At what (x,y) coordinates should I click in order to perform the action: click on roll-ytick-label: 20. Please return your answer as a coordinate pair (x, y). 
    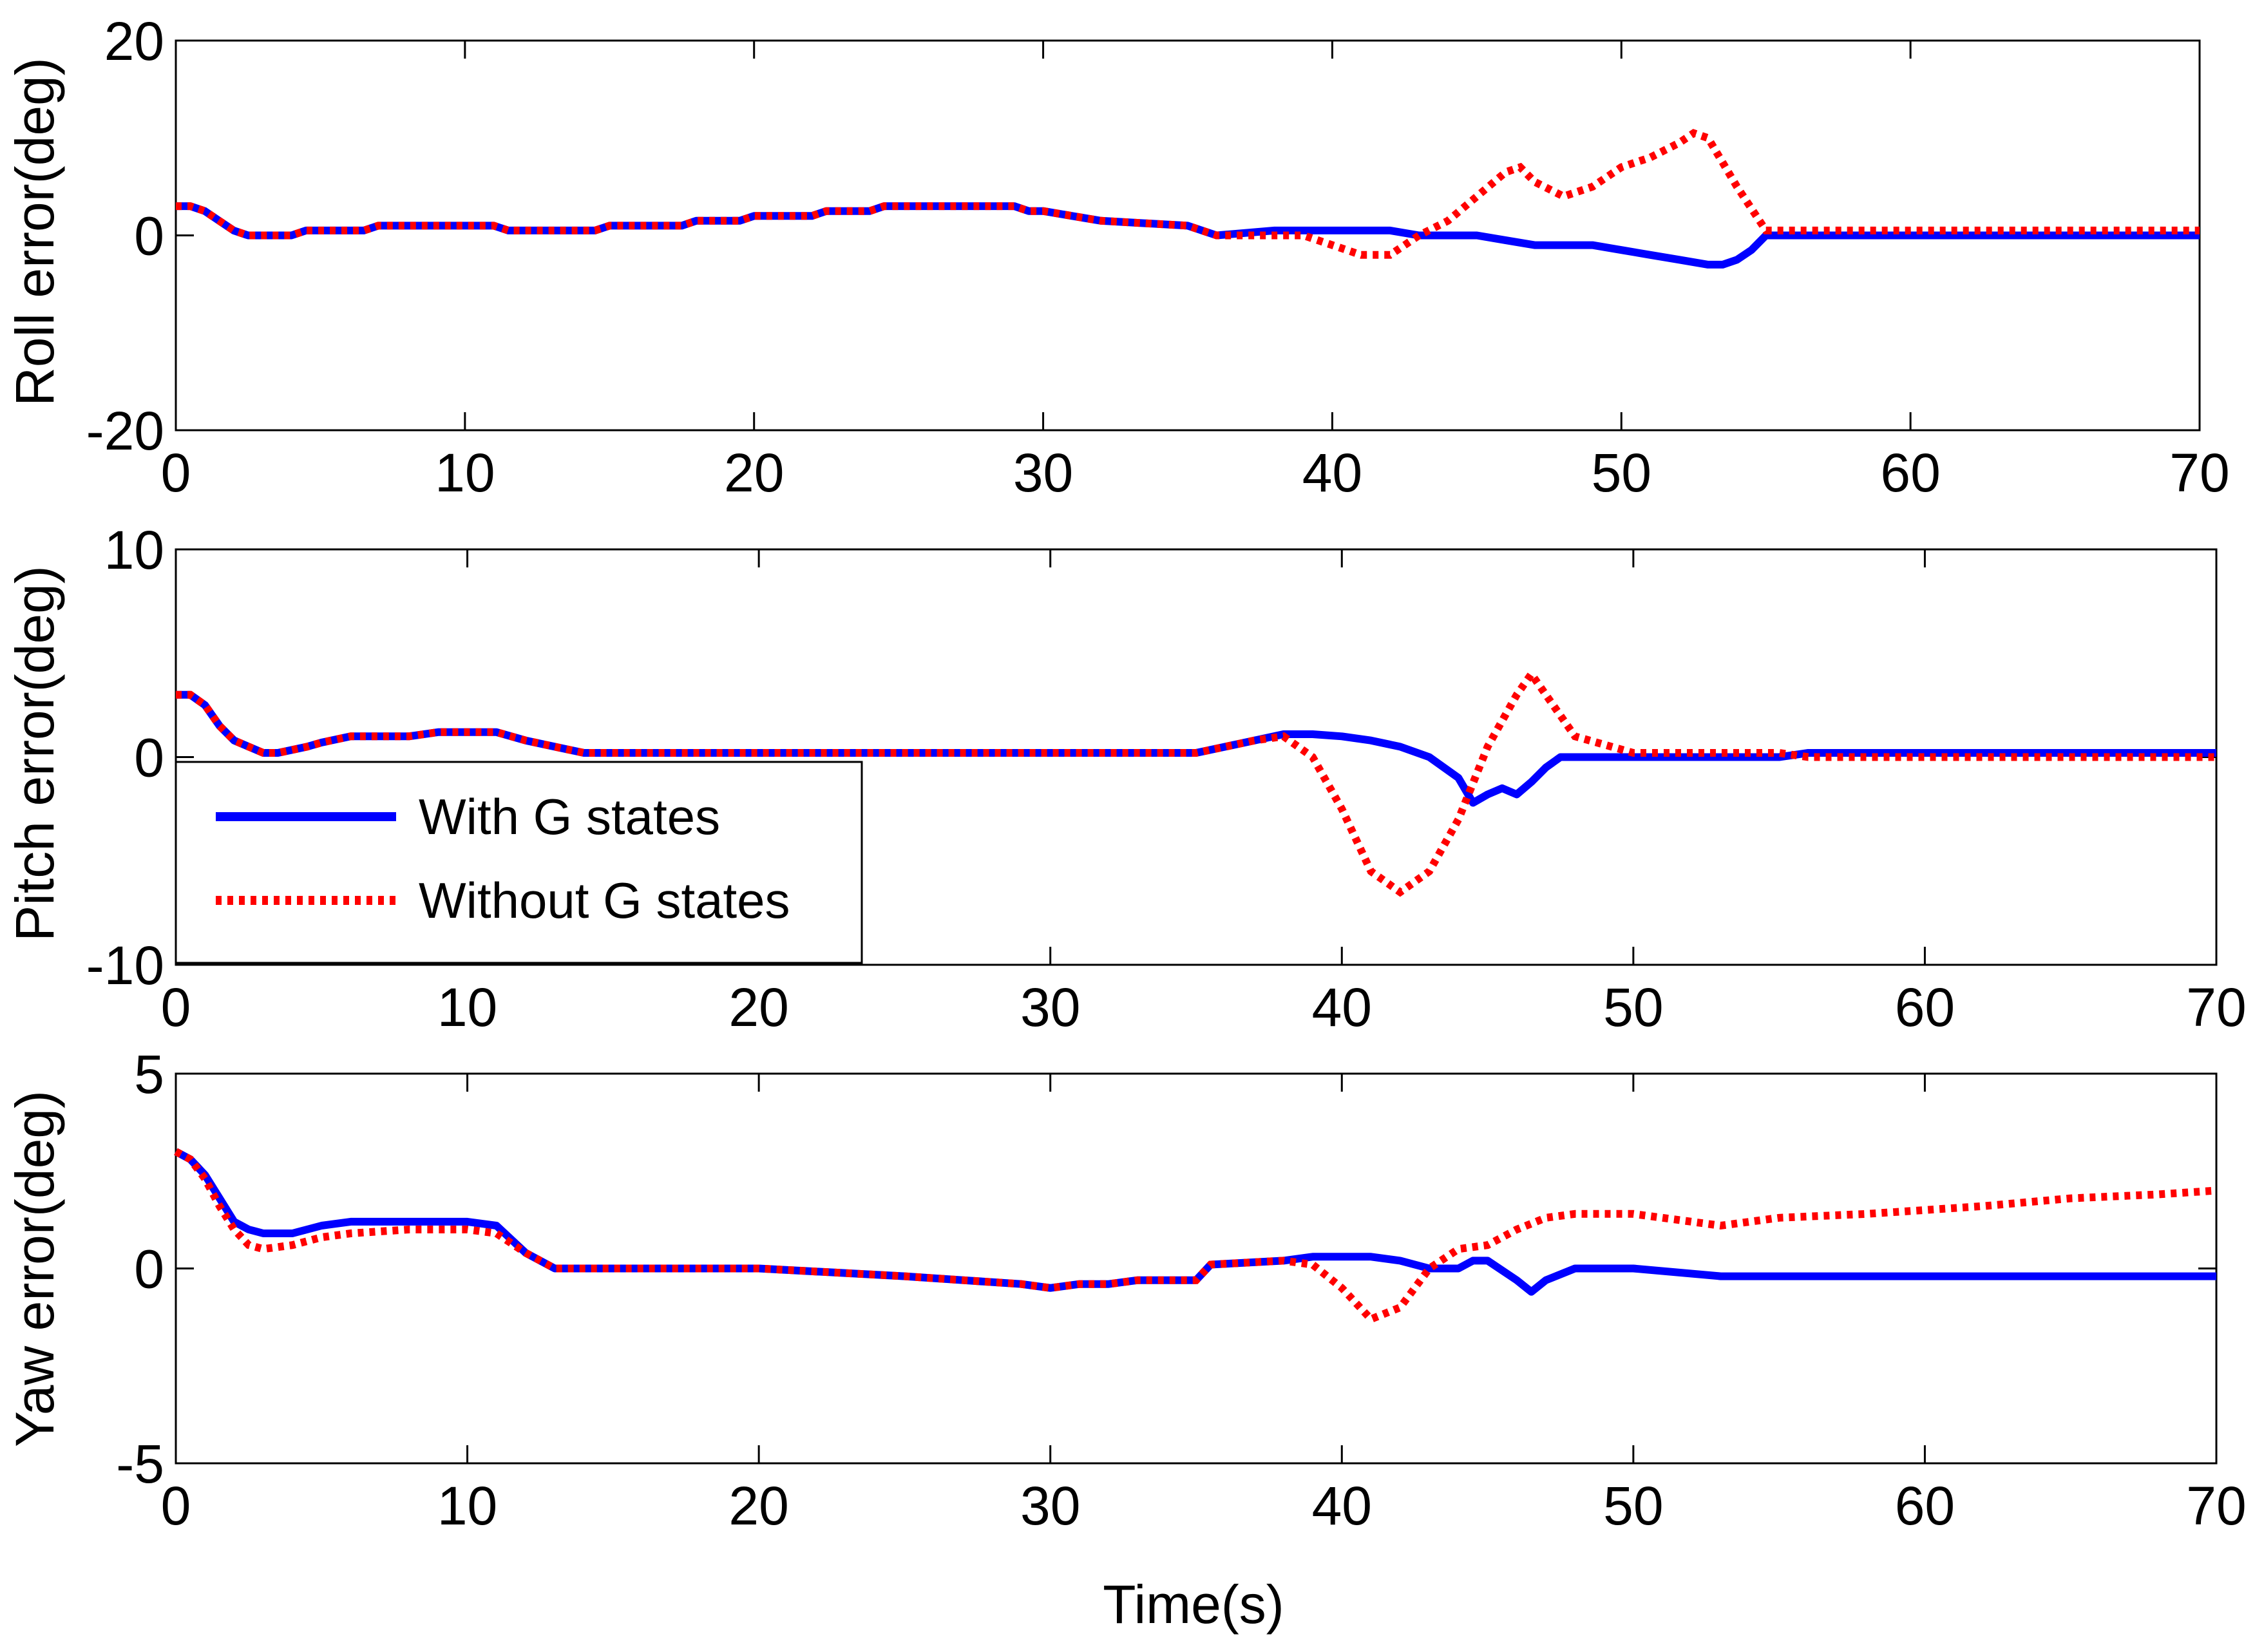
    Looking at the image, I should click on (134, 41).